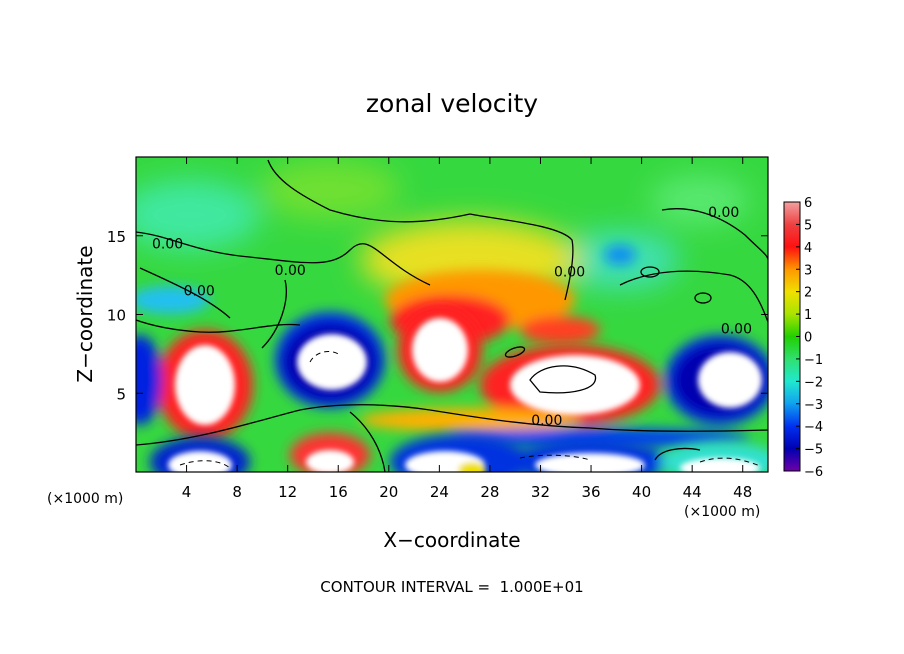  What do you see at coordinates (803, 338) in the screenshot?
I see `colorbar: 6 5 4 3 2 1 0 −1 −2 −3 −4 −5 −6` at bounding box center [803, 338].